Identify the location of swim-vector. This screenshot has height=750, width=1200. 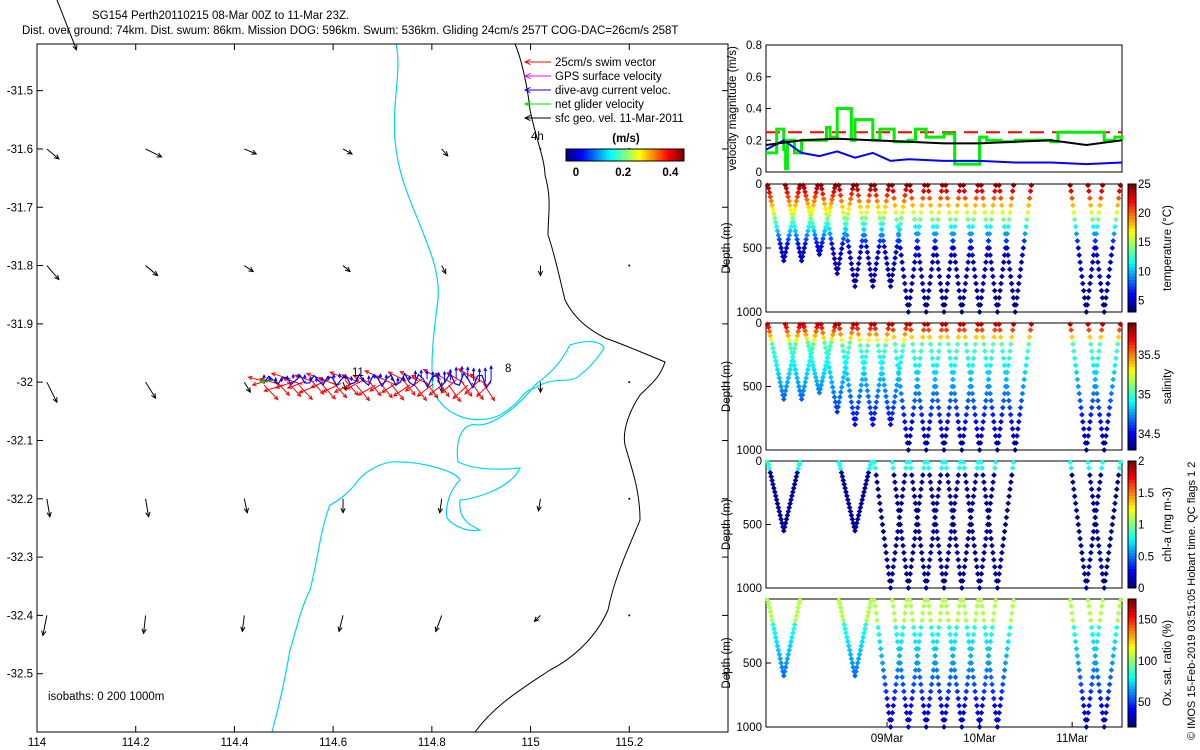
(466, 388).